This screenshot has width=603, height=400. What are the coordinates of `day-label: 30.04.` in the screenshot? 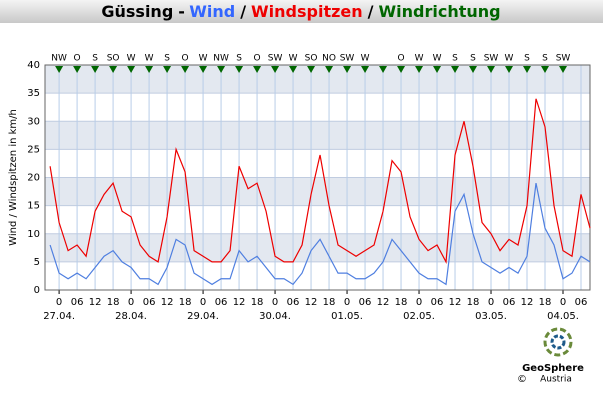 It's located at (275, 316).